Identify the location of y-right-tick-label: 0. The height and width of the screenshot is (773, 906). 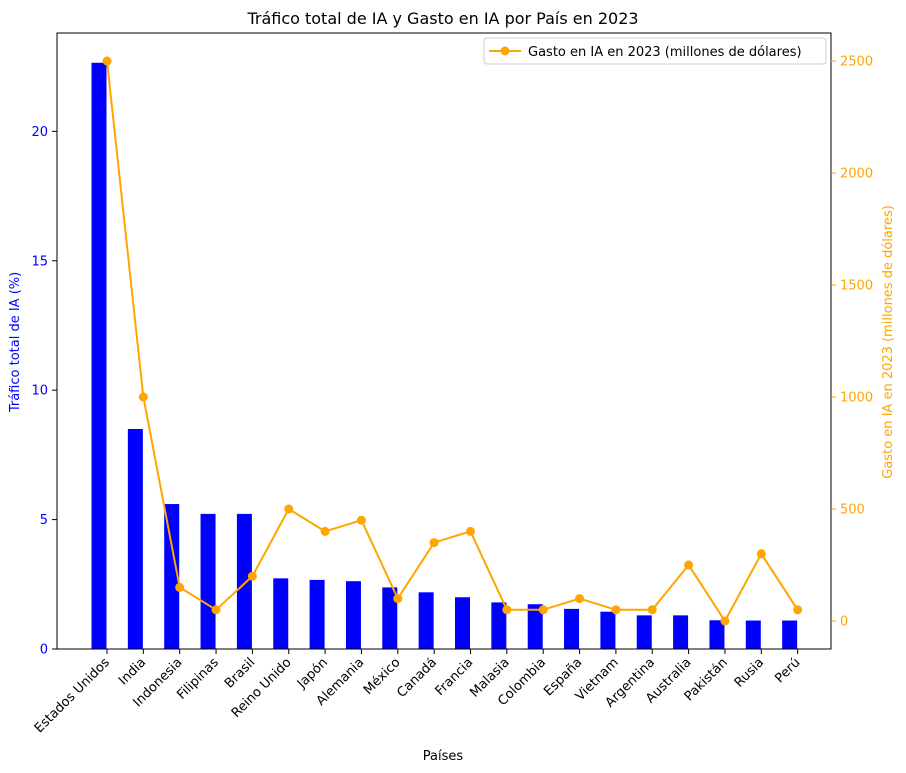
(844, 622).